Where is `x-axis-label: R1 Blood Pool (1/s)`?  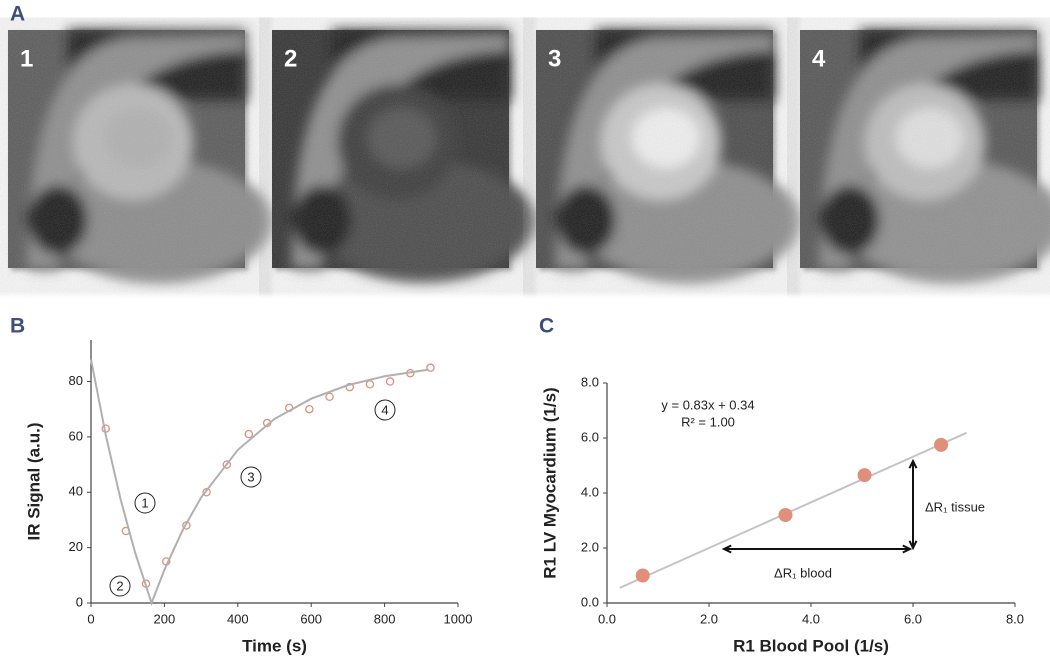
x-axis-label: R1 Blood Pool (1/s) is located at coordinates (811, 645).